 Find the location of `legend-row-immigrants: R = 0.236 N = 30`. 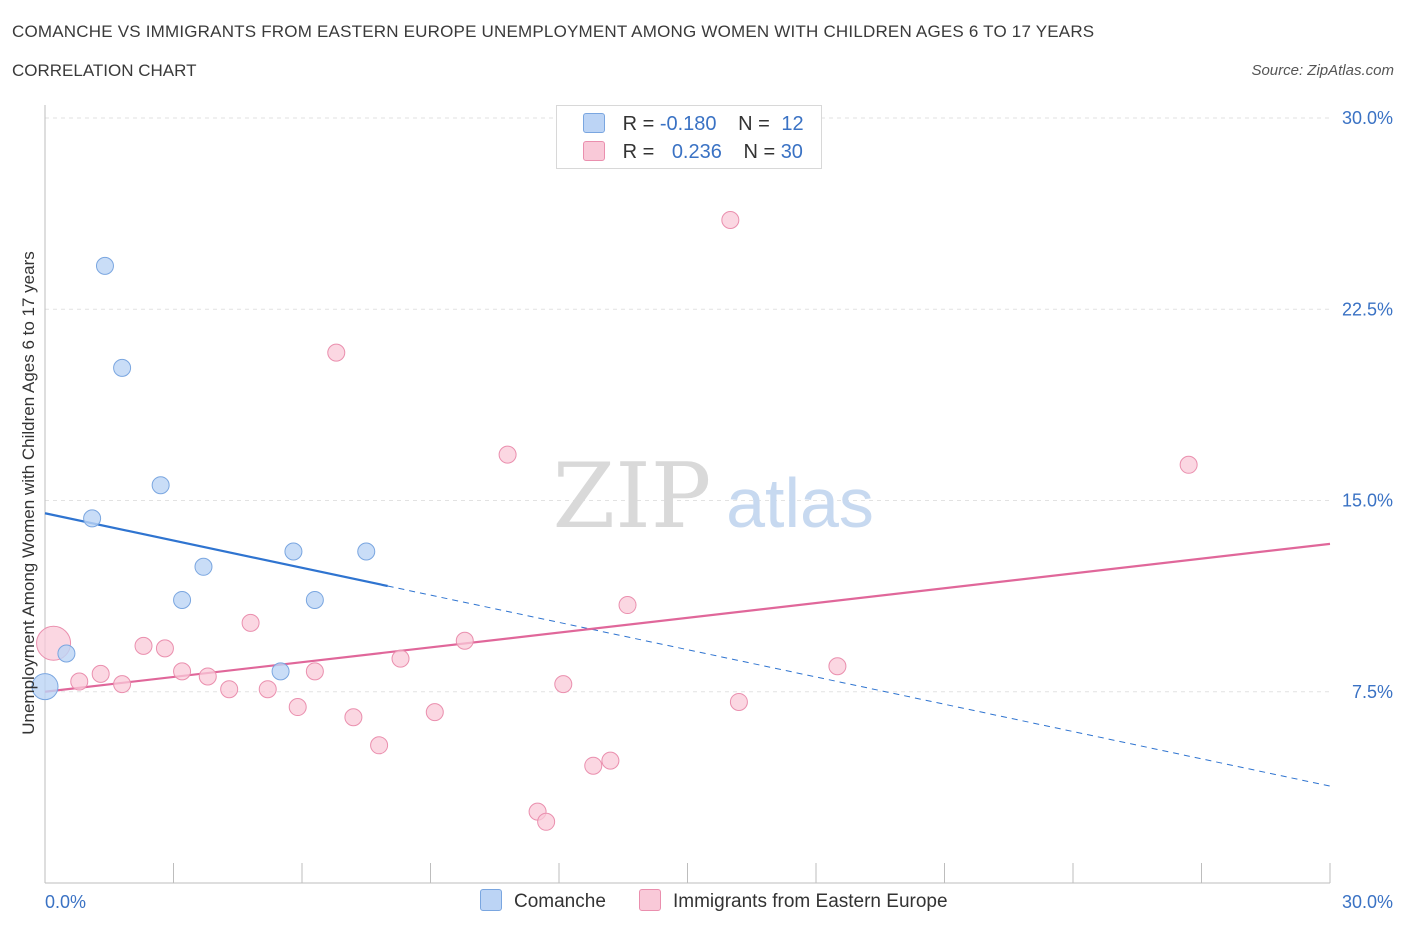

legend-row-immigrants: R = 0.236 N = 30 is located at coordinates (693, 153).